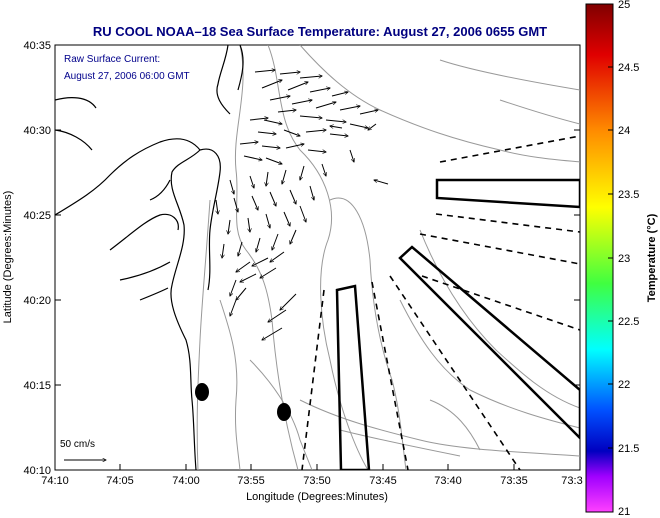 This screenshot has width=660, height=518. What do you see at coordinates (448, 481) in the screenshot?
I see `x-tick-label: 73:40` at bounding box center [448, 481].